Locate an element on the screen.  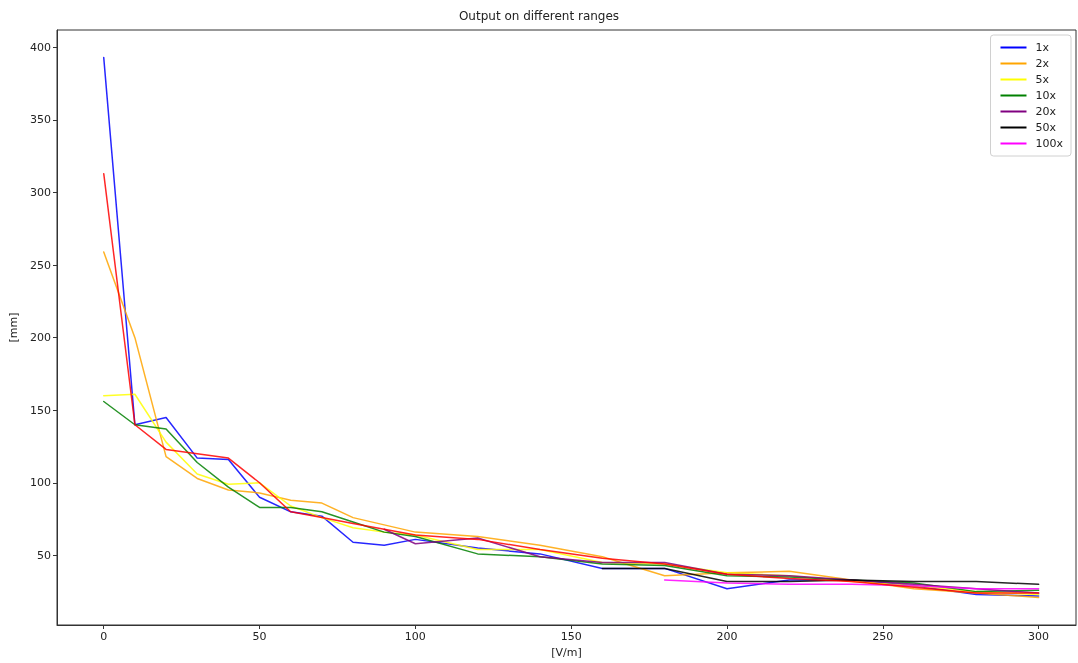
y-tick-label: 400 is located at coordinates (40, 47).